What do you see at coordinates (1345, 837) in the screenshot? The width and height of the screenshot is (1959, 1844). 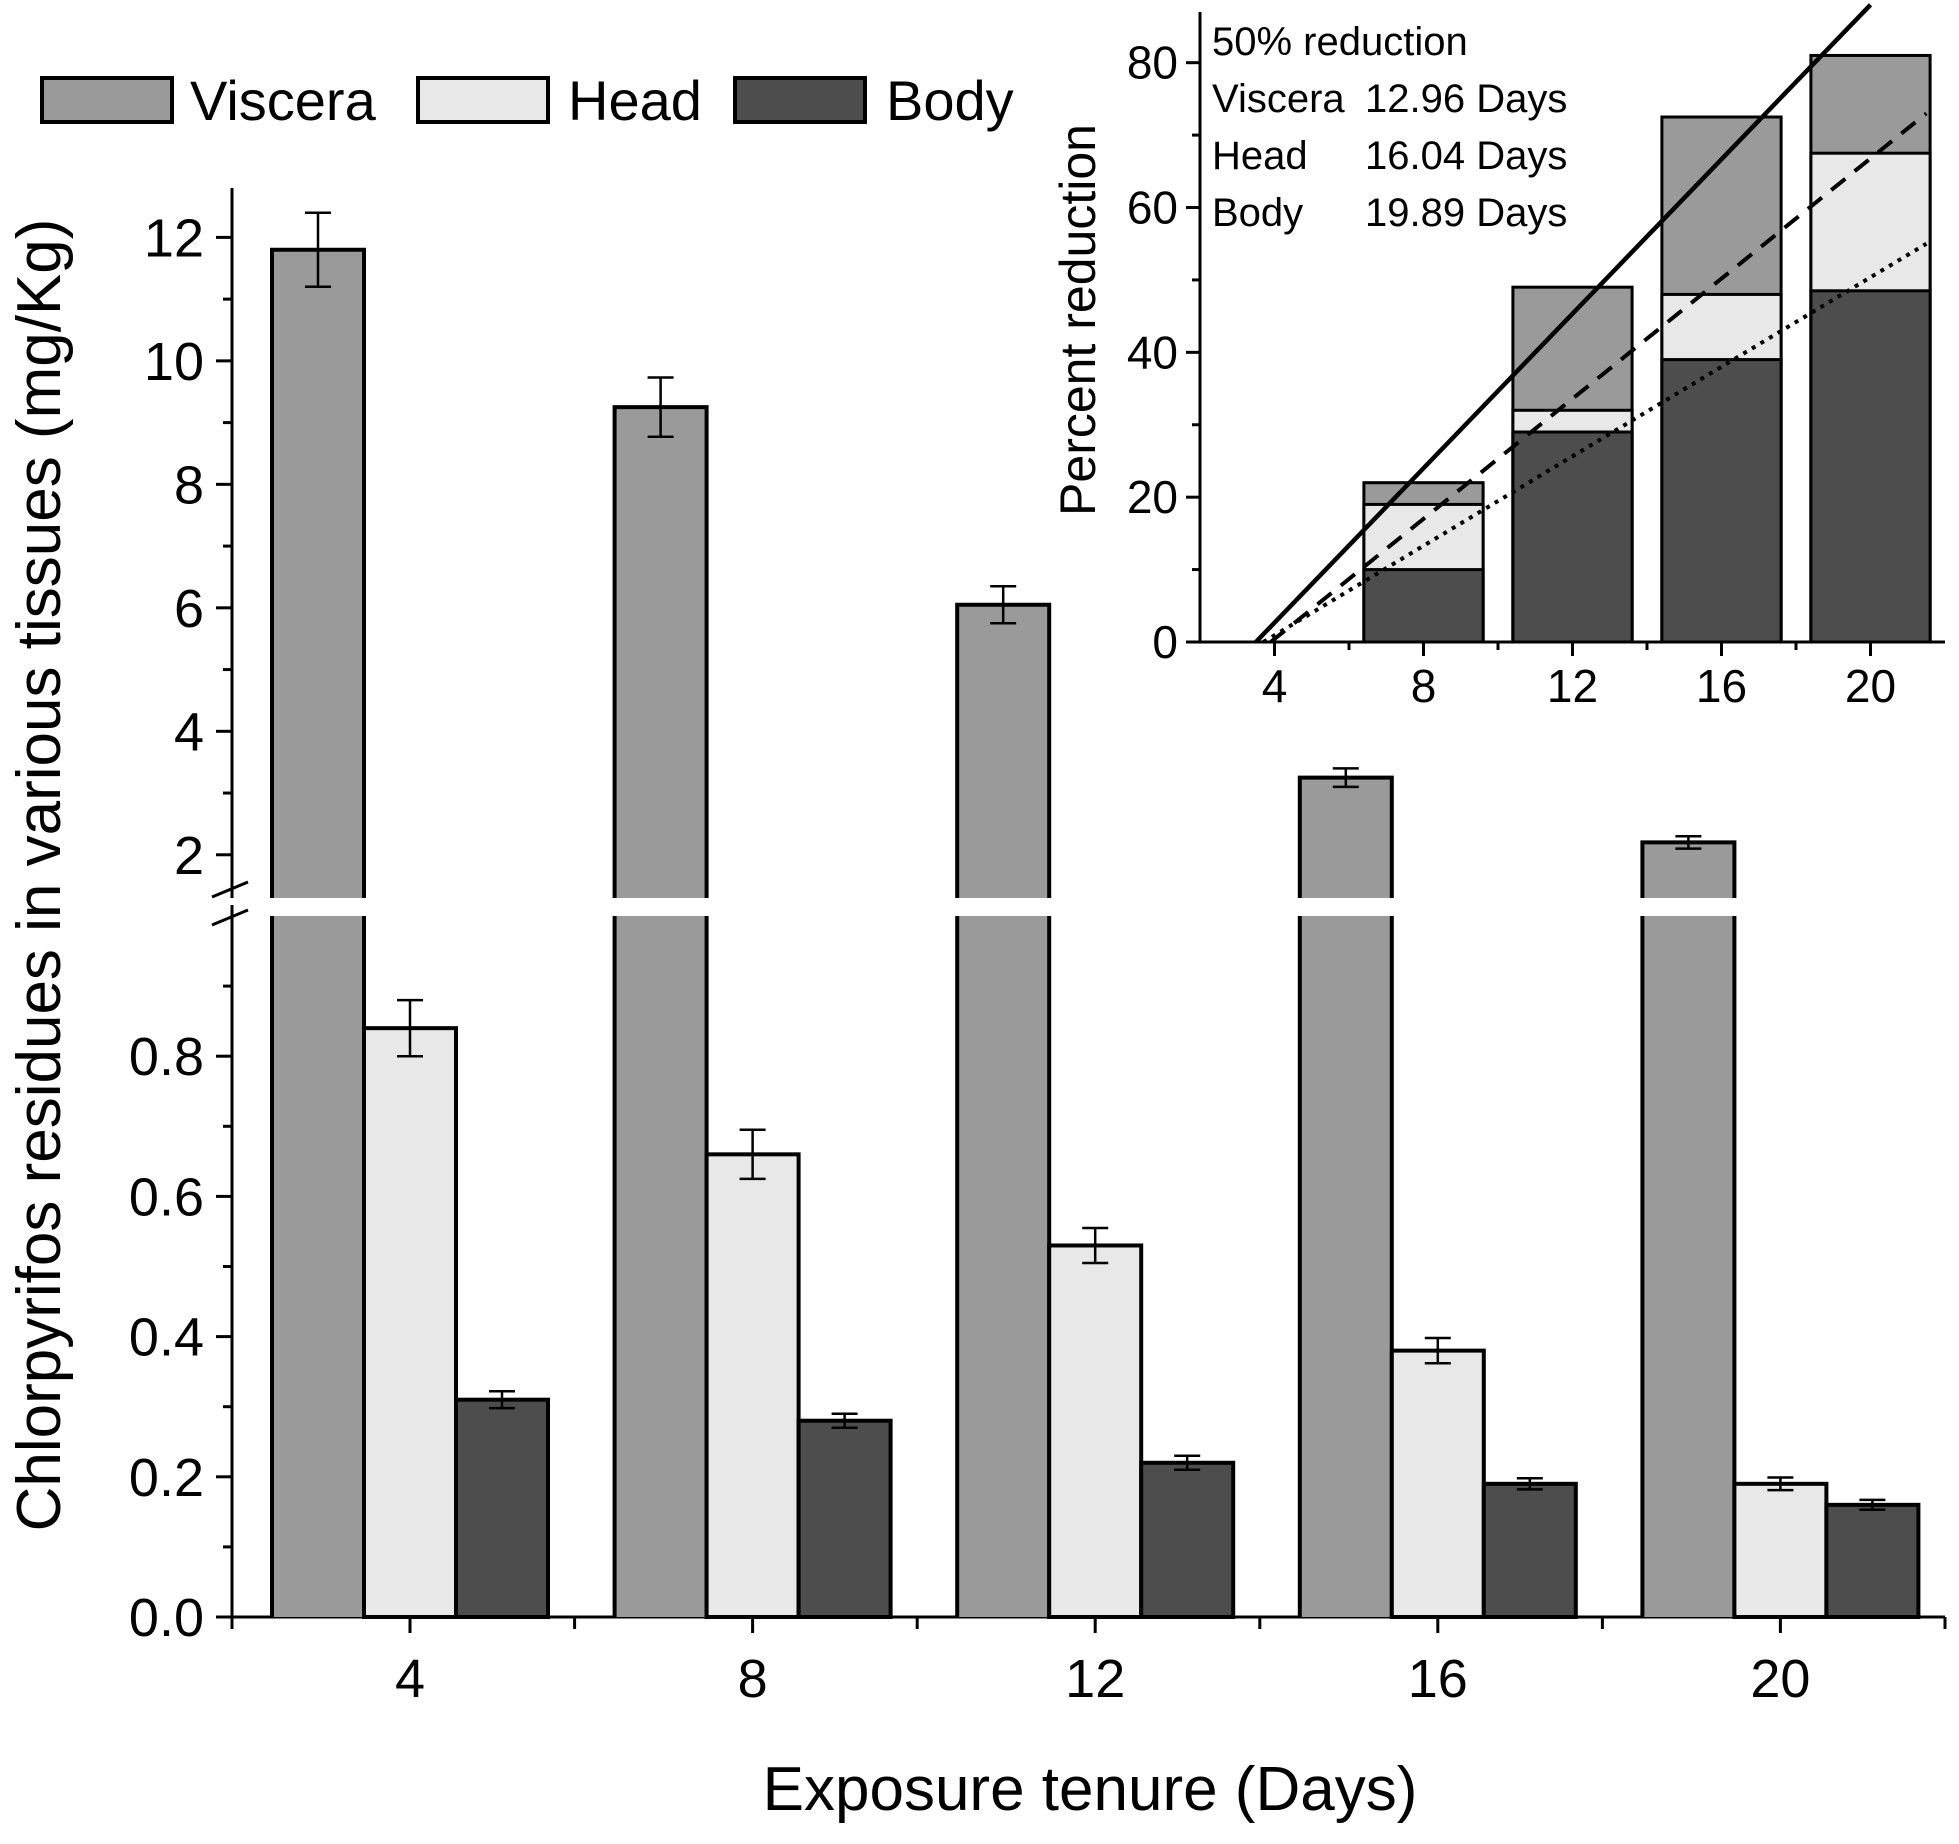 I see `bar-viscera-day-16-upper` at bounding box center [1345, 837].